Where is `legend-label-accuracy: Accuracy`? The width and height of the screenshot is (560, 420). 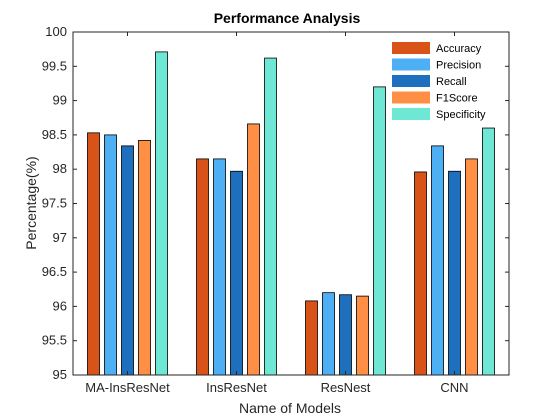
legend-label-accuracy: Accuracy is located at coordinates (459, 49).